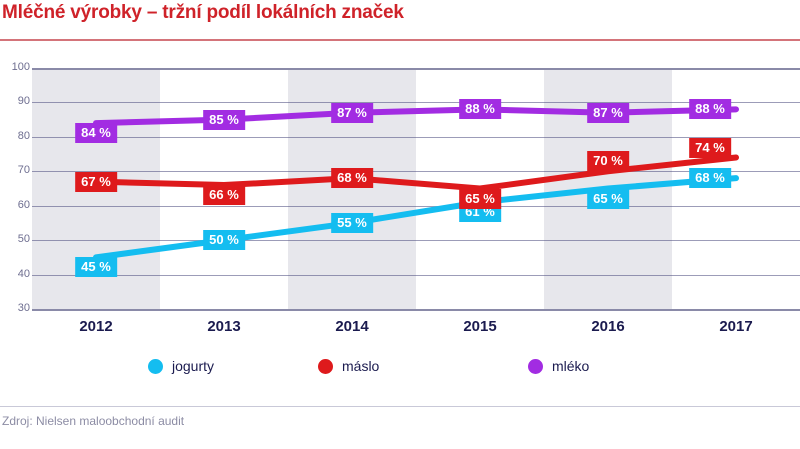  What do you see at coordinates (23, 308) in the screenshot?
I see `y-axis-tick-label: 30` at bounding box center [23, 308].